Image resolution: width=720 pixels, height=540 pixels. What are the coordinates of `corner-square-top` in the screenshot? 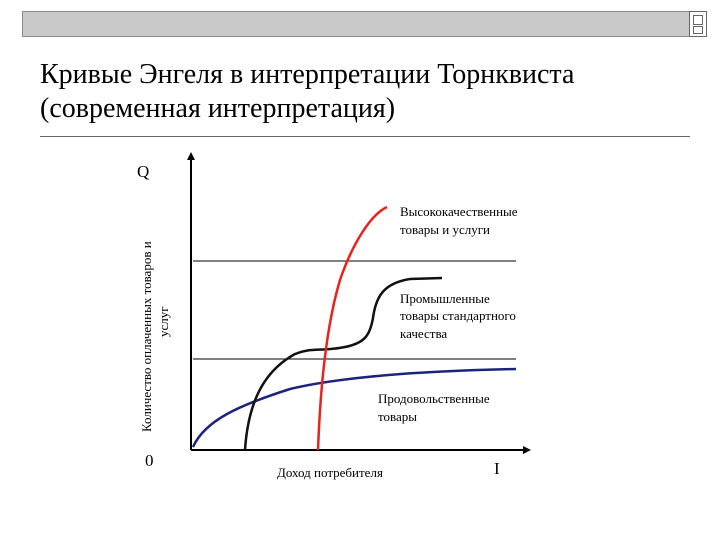 It's located at (698, 20).